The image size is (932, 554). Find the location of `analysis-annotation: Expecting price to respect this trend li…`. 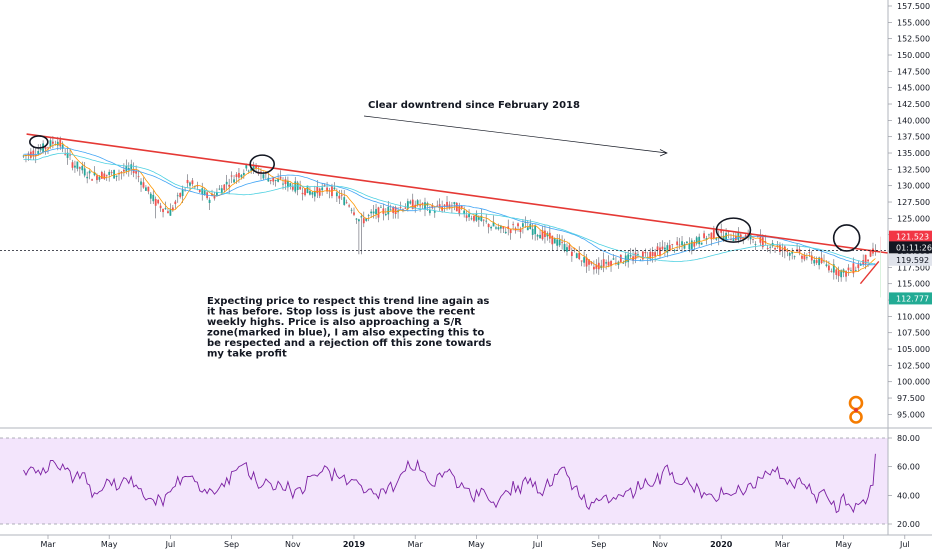

analysis-annotation: Expecting price to respect this trend li… is located at coordinates (351, 328).